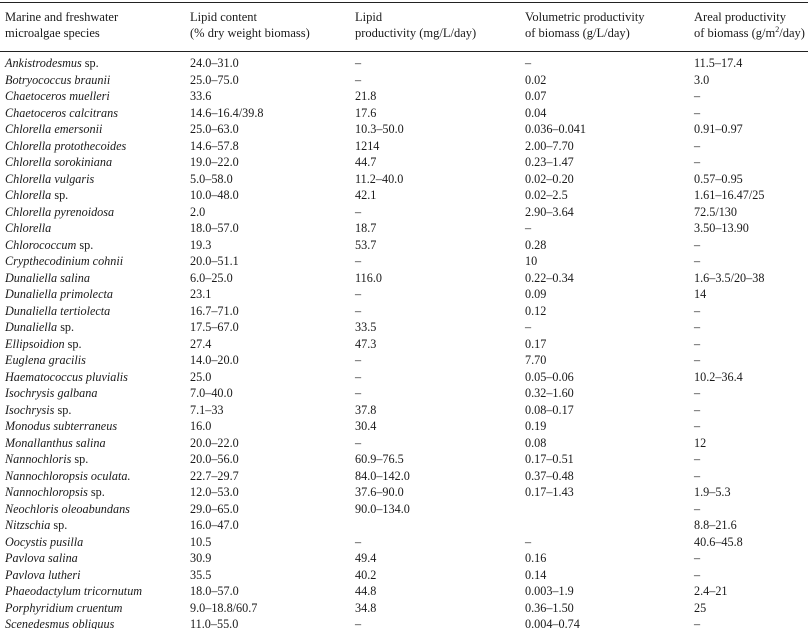  I want to click on header-lipid-content: Lipid content (% dry weight biomass), so click(250, 25).